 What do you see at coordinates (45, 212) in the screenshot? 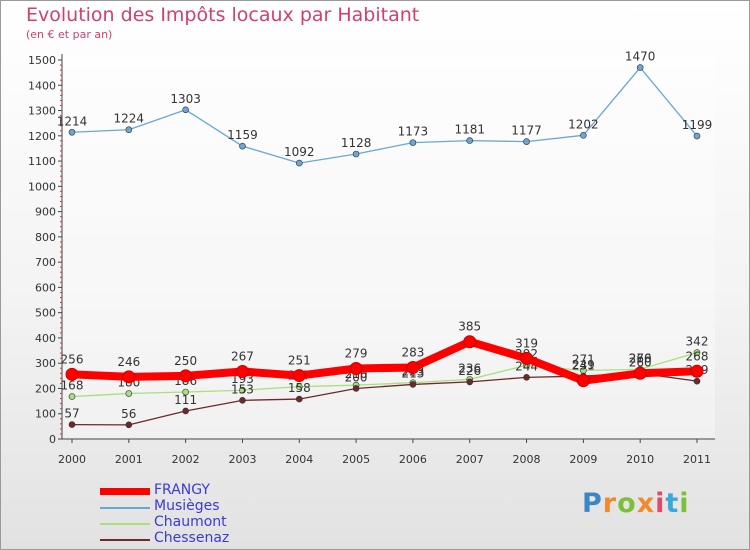
I see `y-tick-label: 900` at bounding box center [45, 212].